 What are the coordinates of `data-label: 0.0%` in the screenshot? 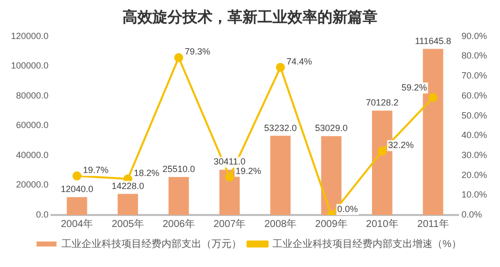 It's located at (347, 209).